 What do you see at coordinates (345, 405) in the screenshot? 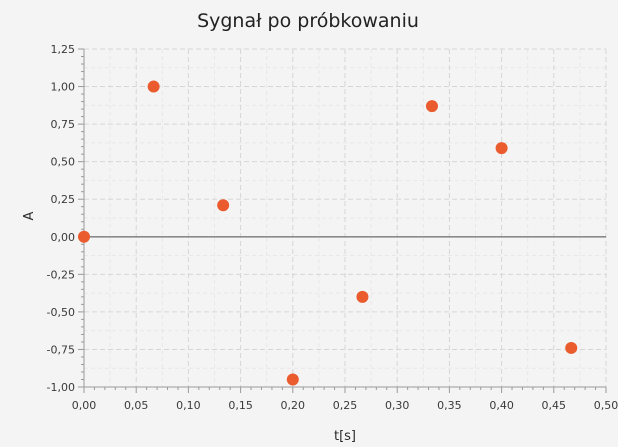
I see `x-tick-label: 0,25` at bounding box center [345, 405].